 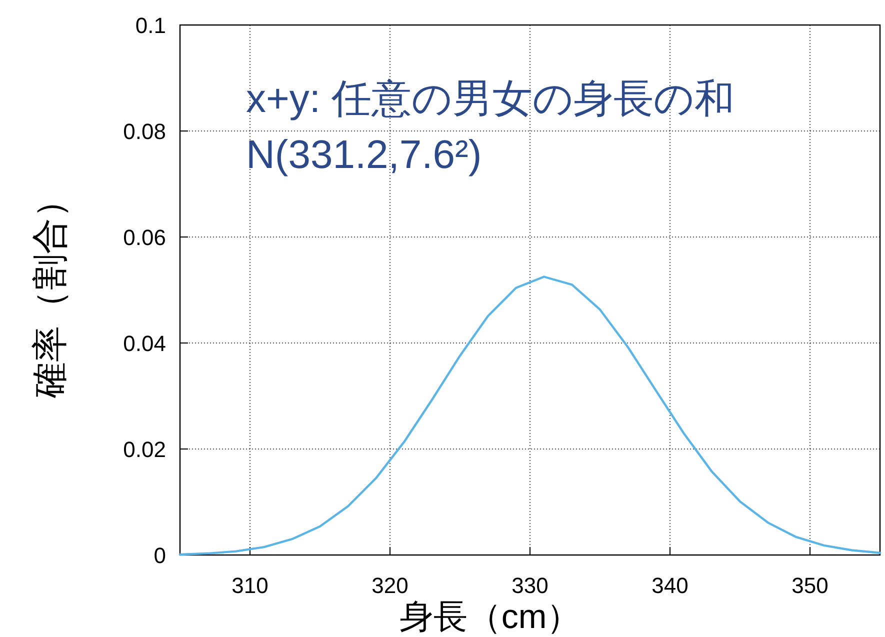 I want to click on x-tick-label: 320, so click(x=390, y=585).